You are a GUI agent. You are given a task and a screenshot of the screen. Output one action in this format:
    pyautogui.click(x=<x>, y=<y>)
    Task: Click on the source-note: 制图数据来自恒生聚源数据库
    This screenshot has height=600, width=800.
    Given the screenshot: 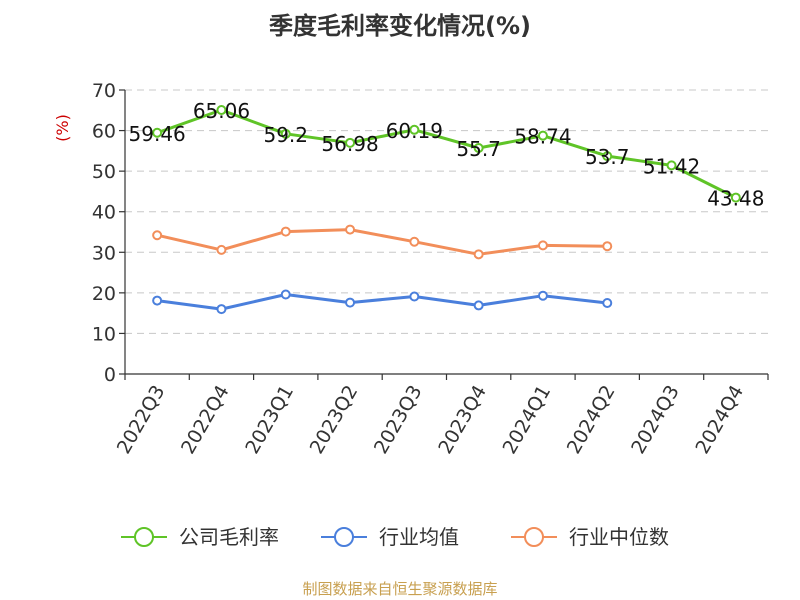 What is the action you would take?
    pyautogui.click(x=399, y=589)
    